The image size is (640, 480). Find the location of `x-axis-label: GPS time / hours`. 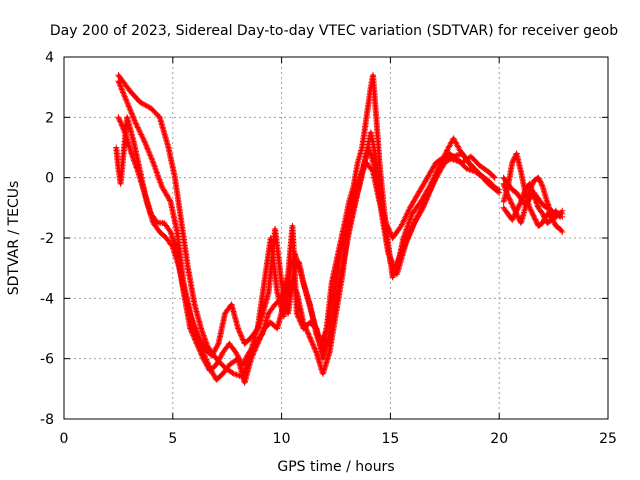

x-axis-label: GPS time / hours is located at coordinates (335, 467).